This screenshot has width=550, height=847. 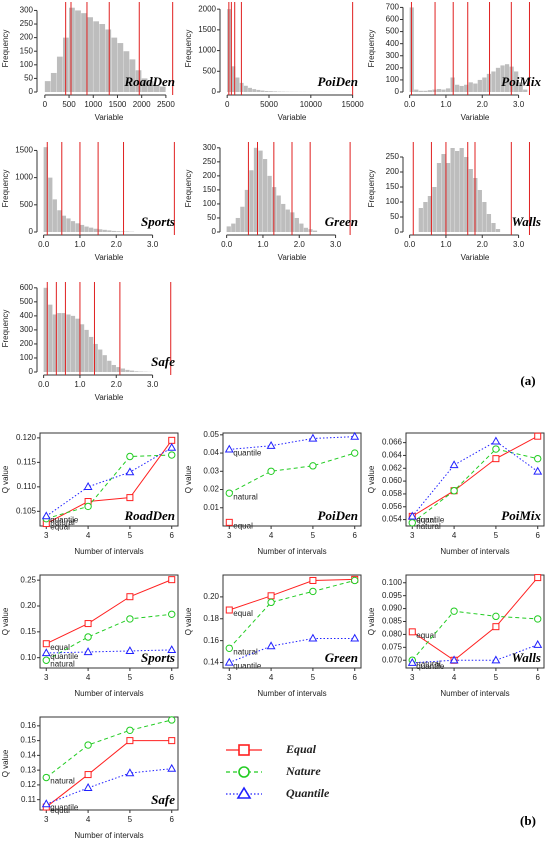 What do you see at coordinates (245, 651) in the screenshot?
I see `series-label: natural` at bounding box center [245, 651].